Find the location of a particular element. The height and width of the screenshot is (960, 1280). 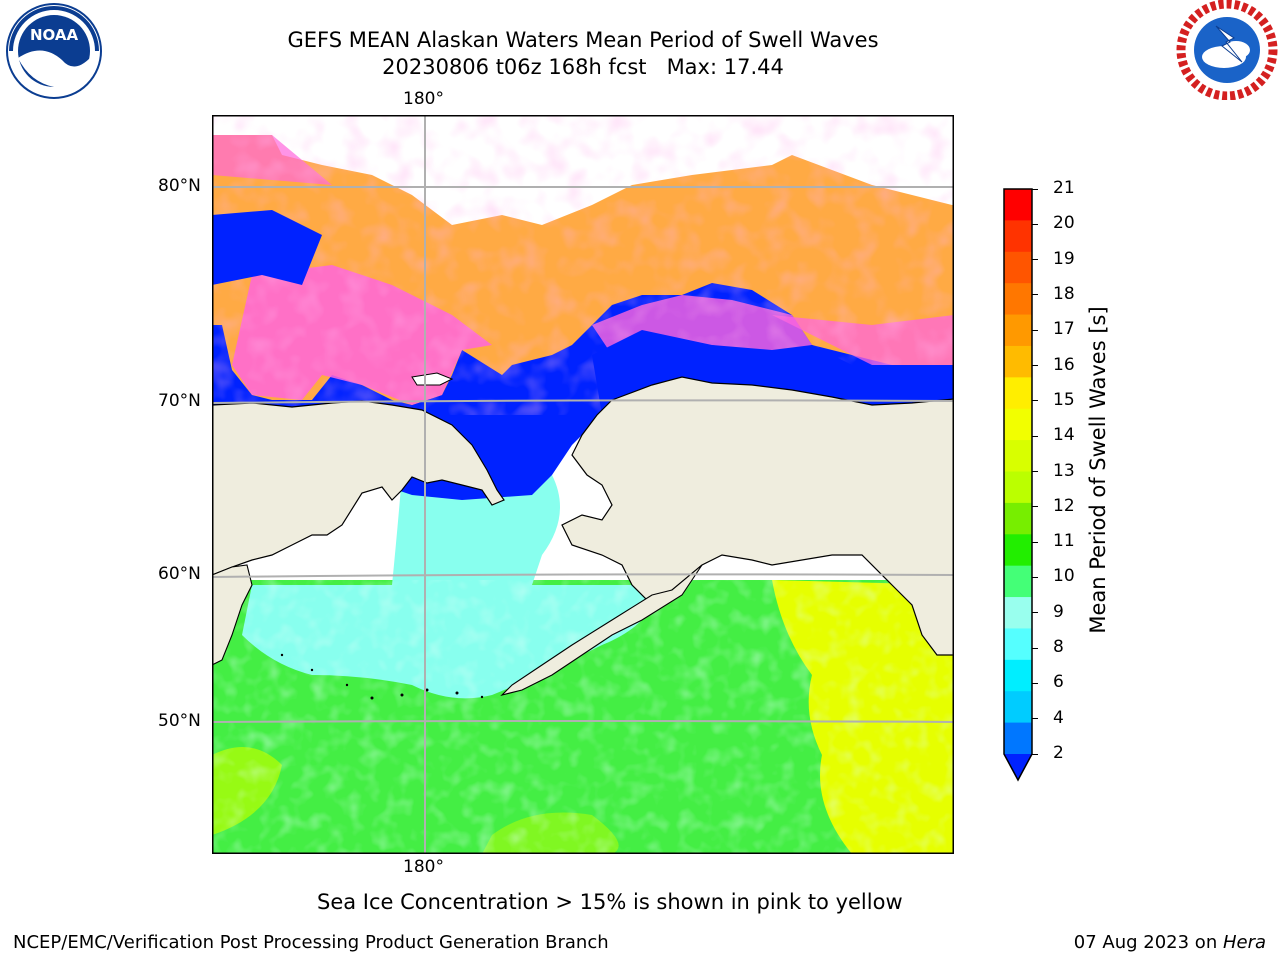

colorbar-tick-label: 20 is located at coordinates (1064, 223).